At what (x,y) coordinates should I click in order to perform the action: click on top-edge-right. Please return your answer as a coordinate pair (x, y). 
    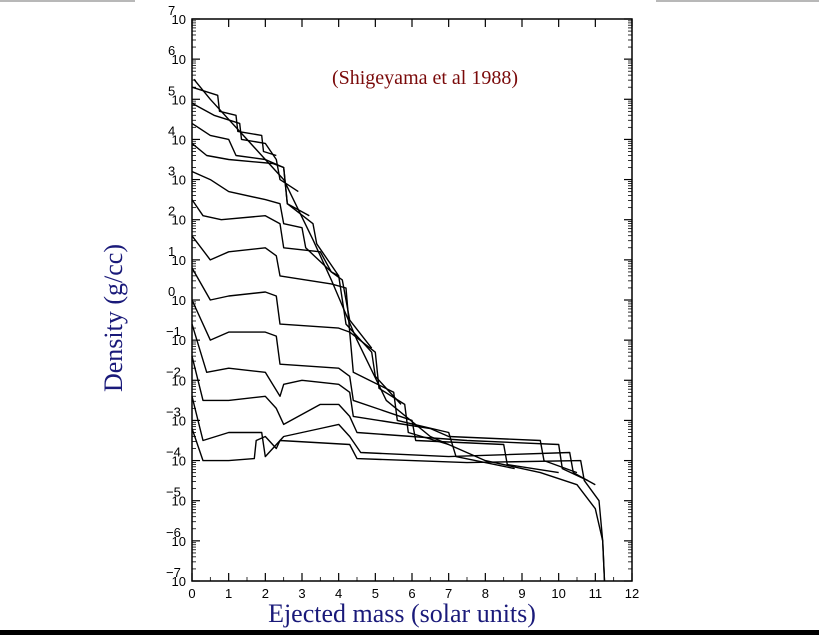
    Looking at the image, I should click on (737, 1).